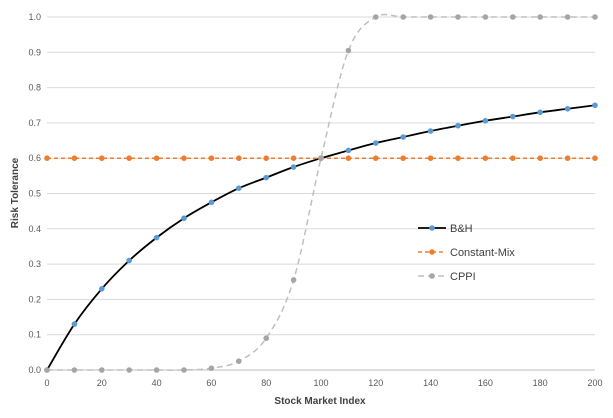  Describe the element at coordinates (211, 383) in the screenshot. I see `x-tick-label: 60` at that location.